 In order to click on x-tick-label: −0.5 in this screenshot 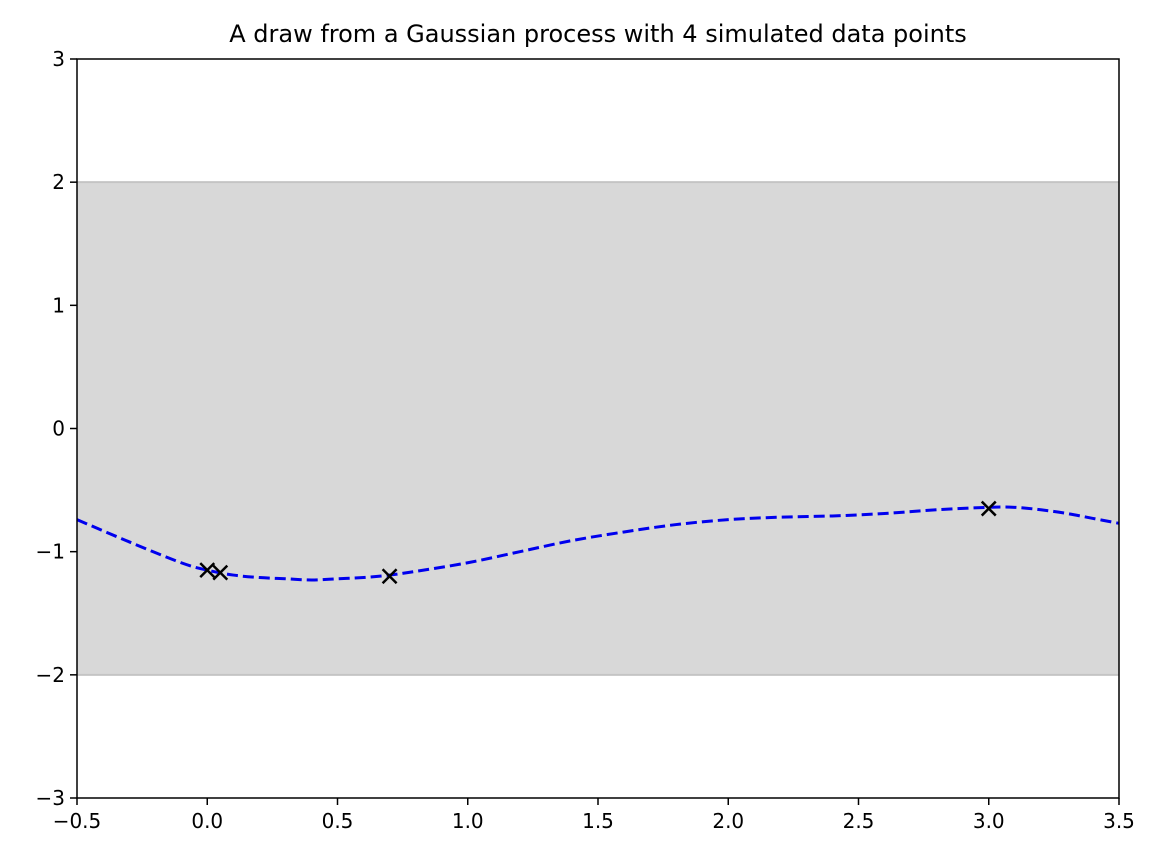, I will do `click(77, 821)`.